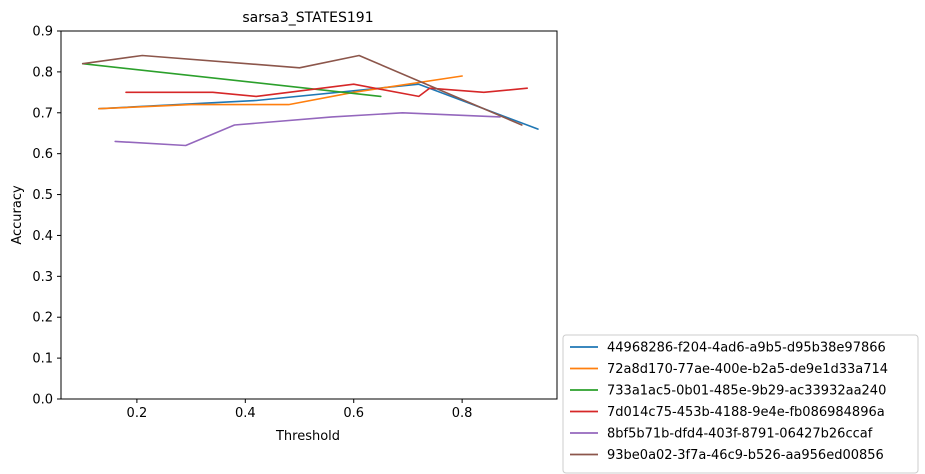  Describe the element at coordinates (17, 215) in the screenshot. I see `y-axis-label: Accuracy` at that location.